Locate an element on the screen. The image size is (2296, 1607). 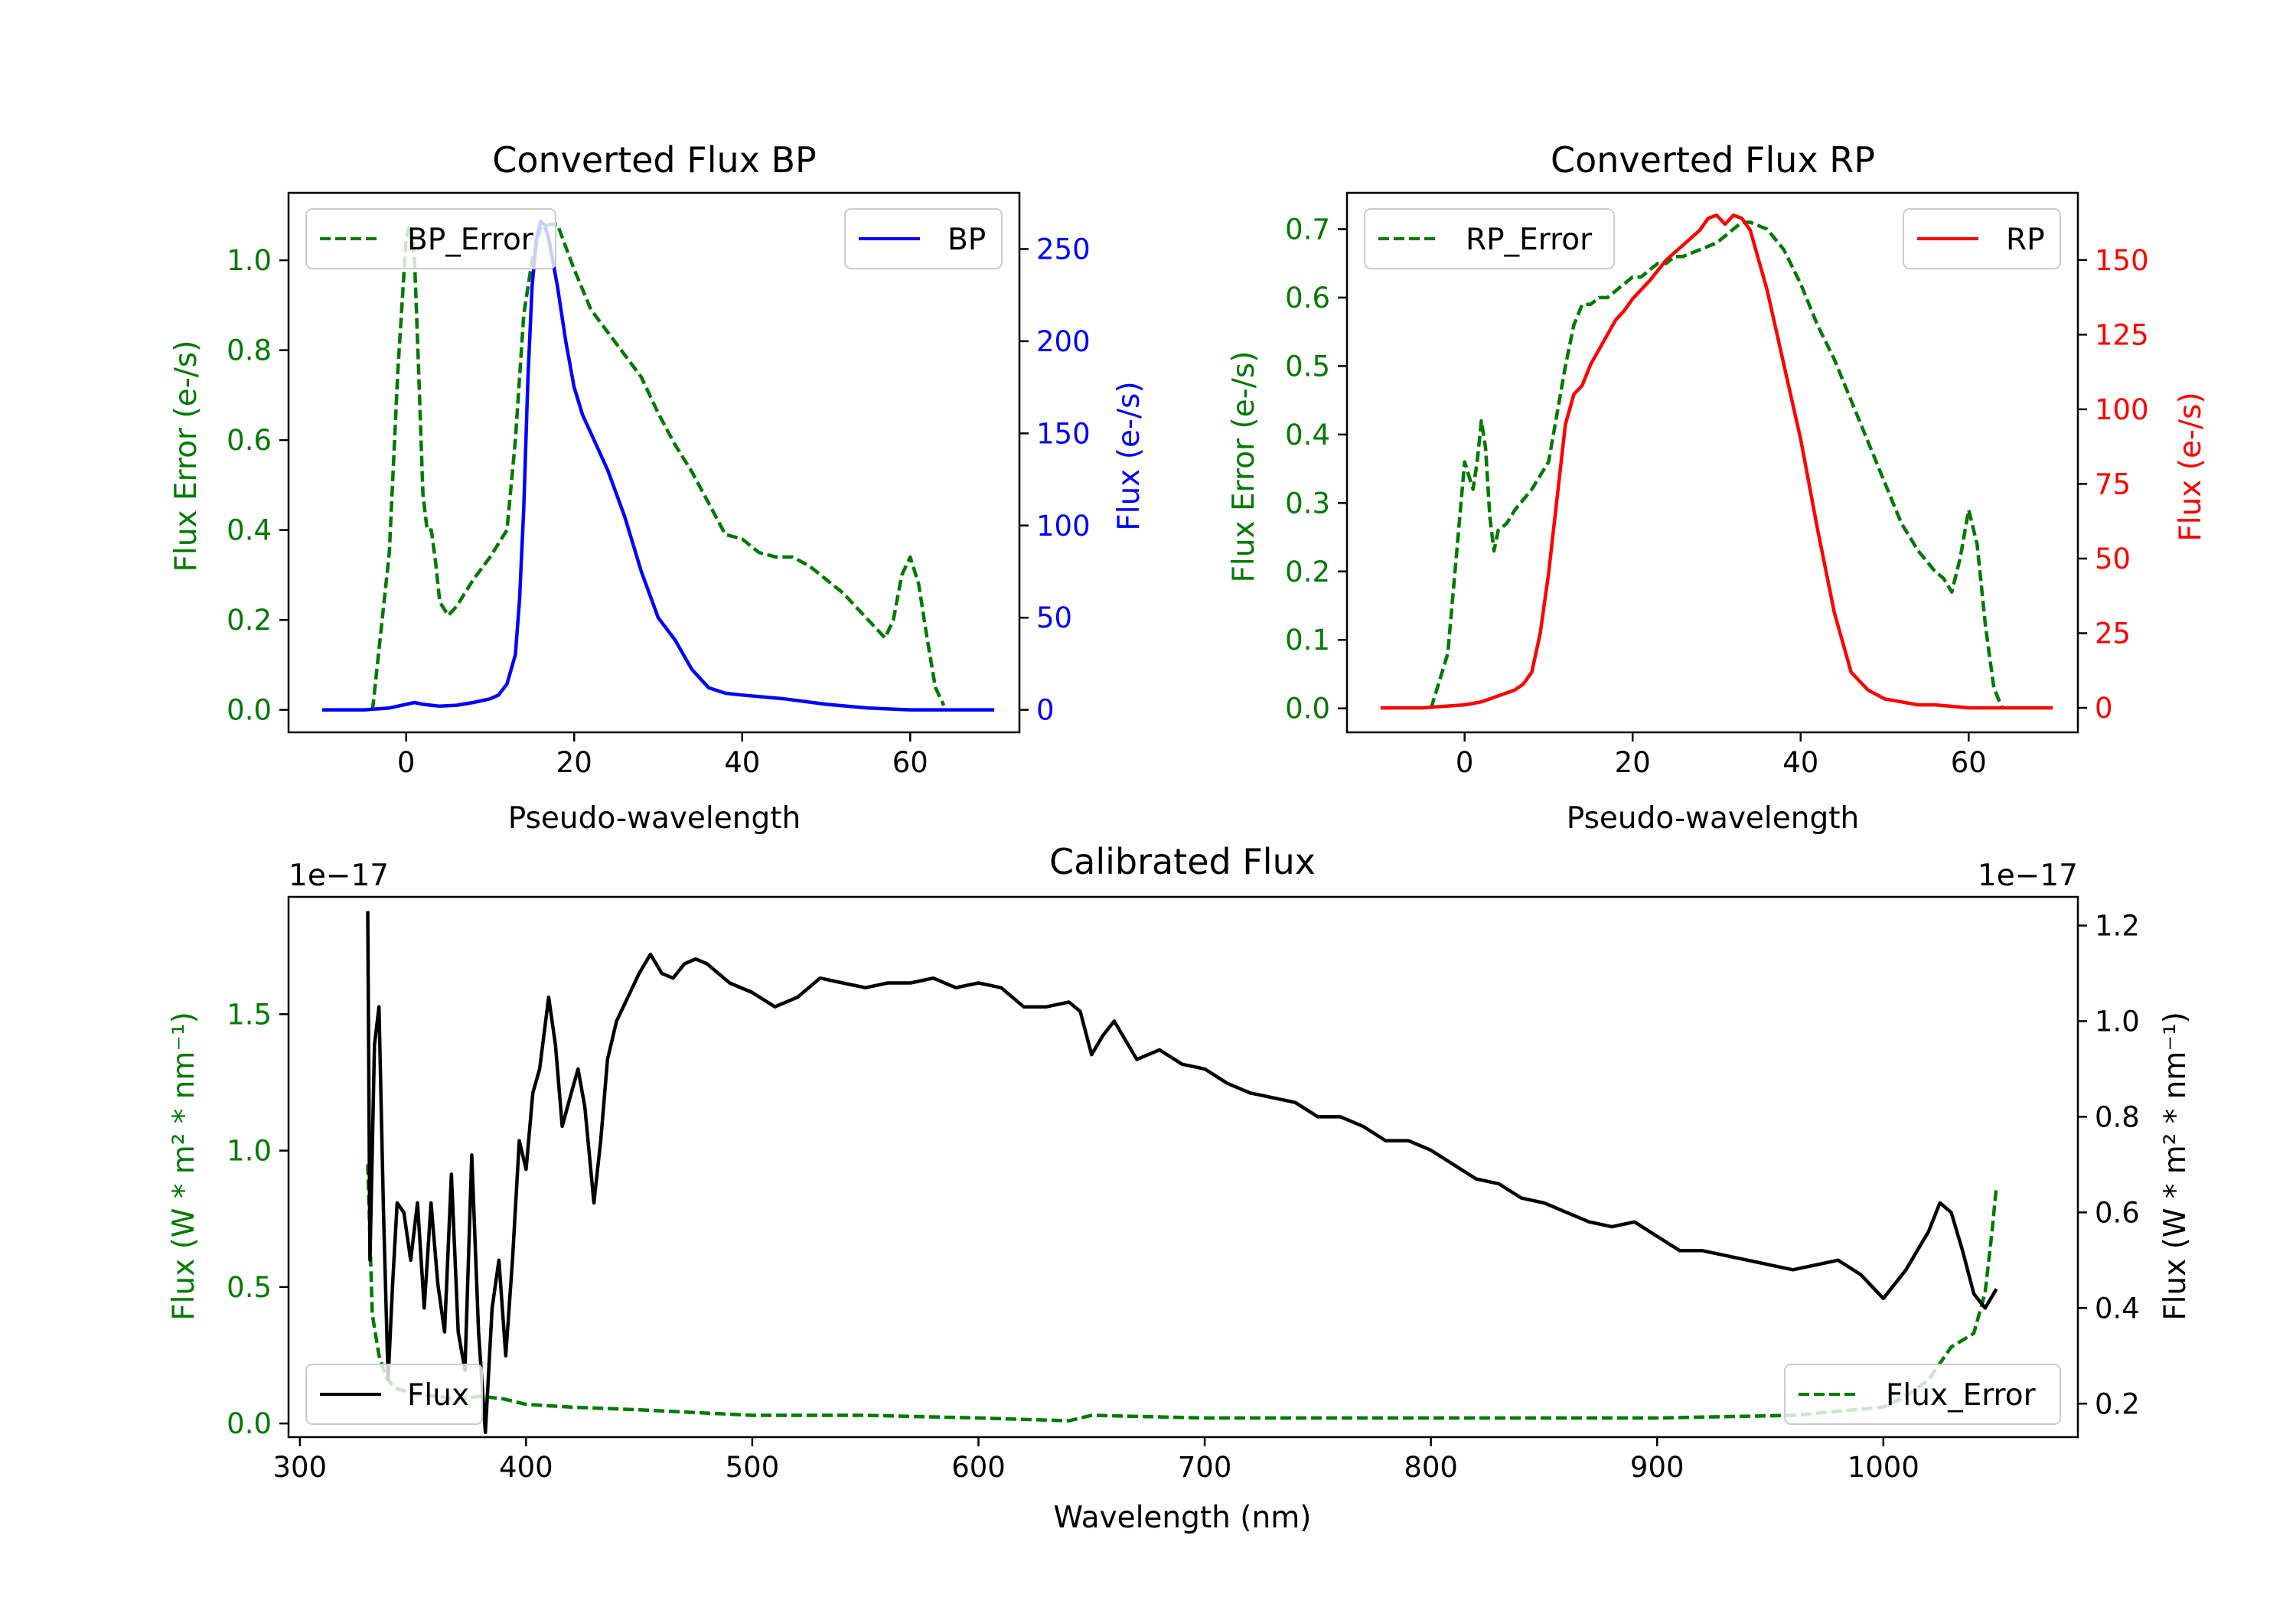
rp-x-tick-label: 60 is located at coordinates (1969, 762).